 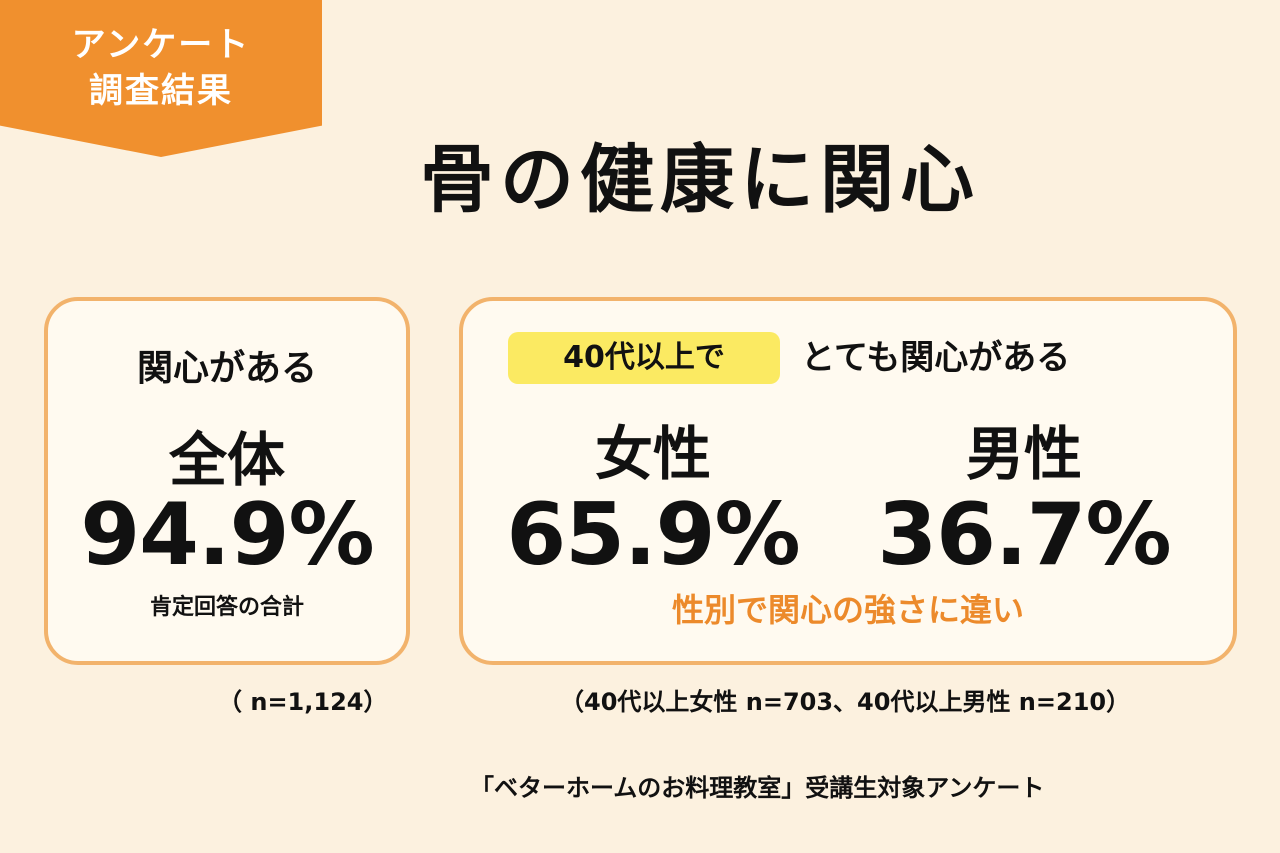 I want to click on female-percent: 65.9%, so click(x=653, y=535).